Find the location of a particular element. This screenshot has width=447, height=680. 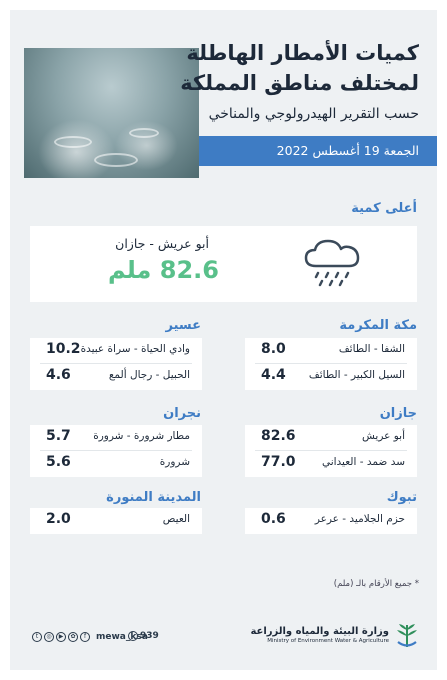

region-card-madinah: العيص 2.0 is located at coordinates (116, 521).